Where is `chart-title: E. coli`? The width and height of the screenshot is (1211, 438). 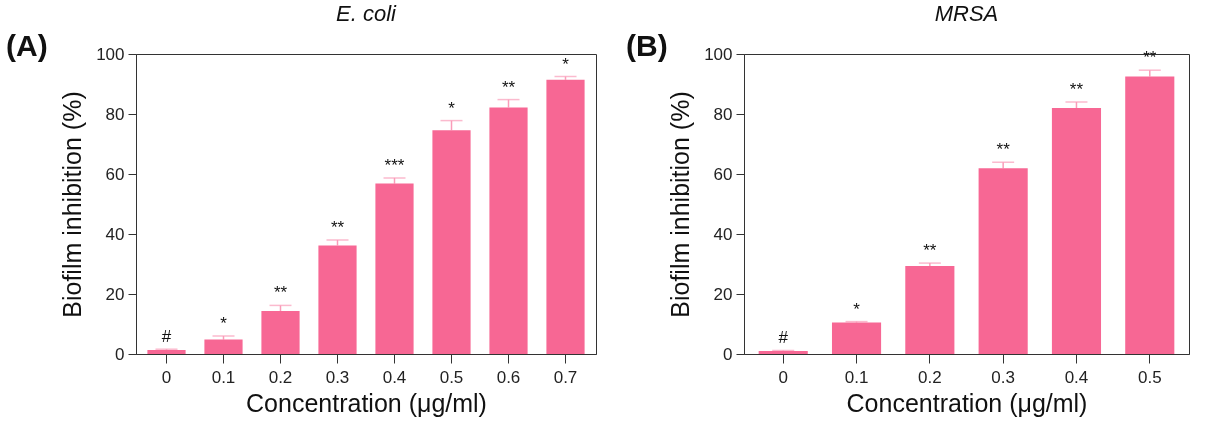
chart-title: E. coli is located at coordinates (367, 13).